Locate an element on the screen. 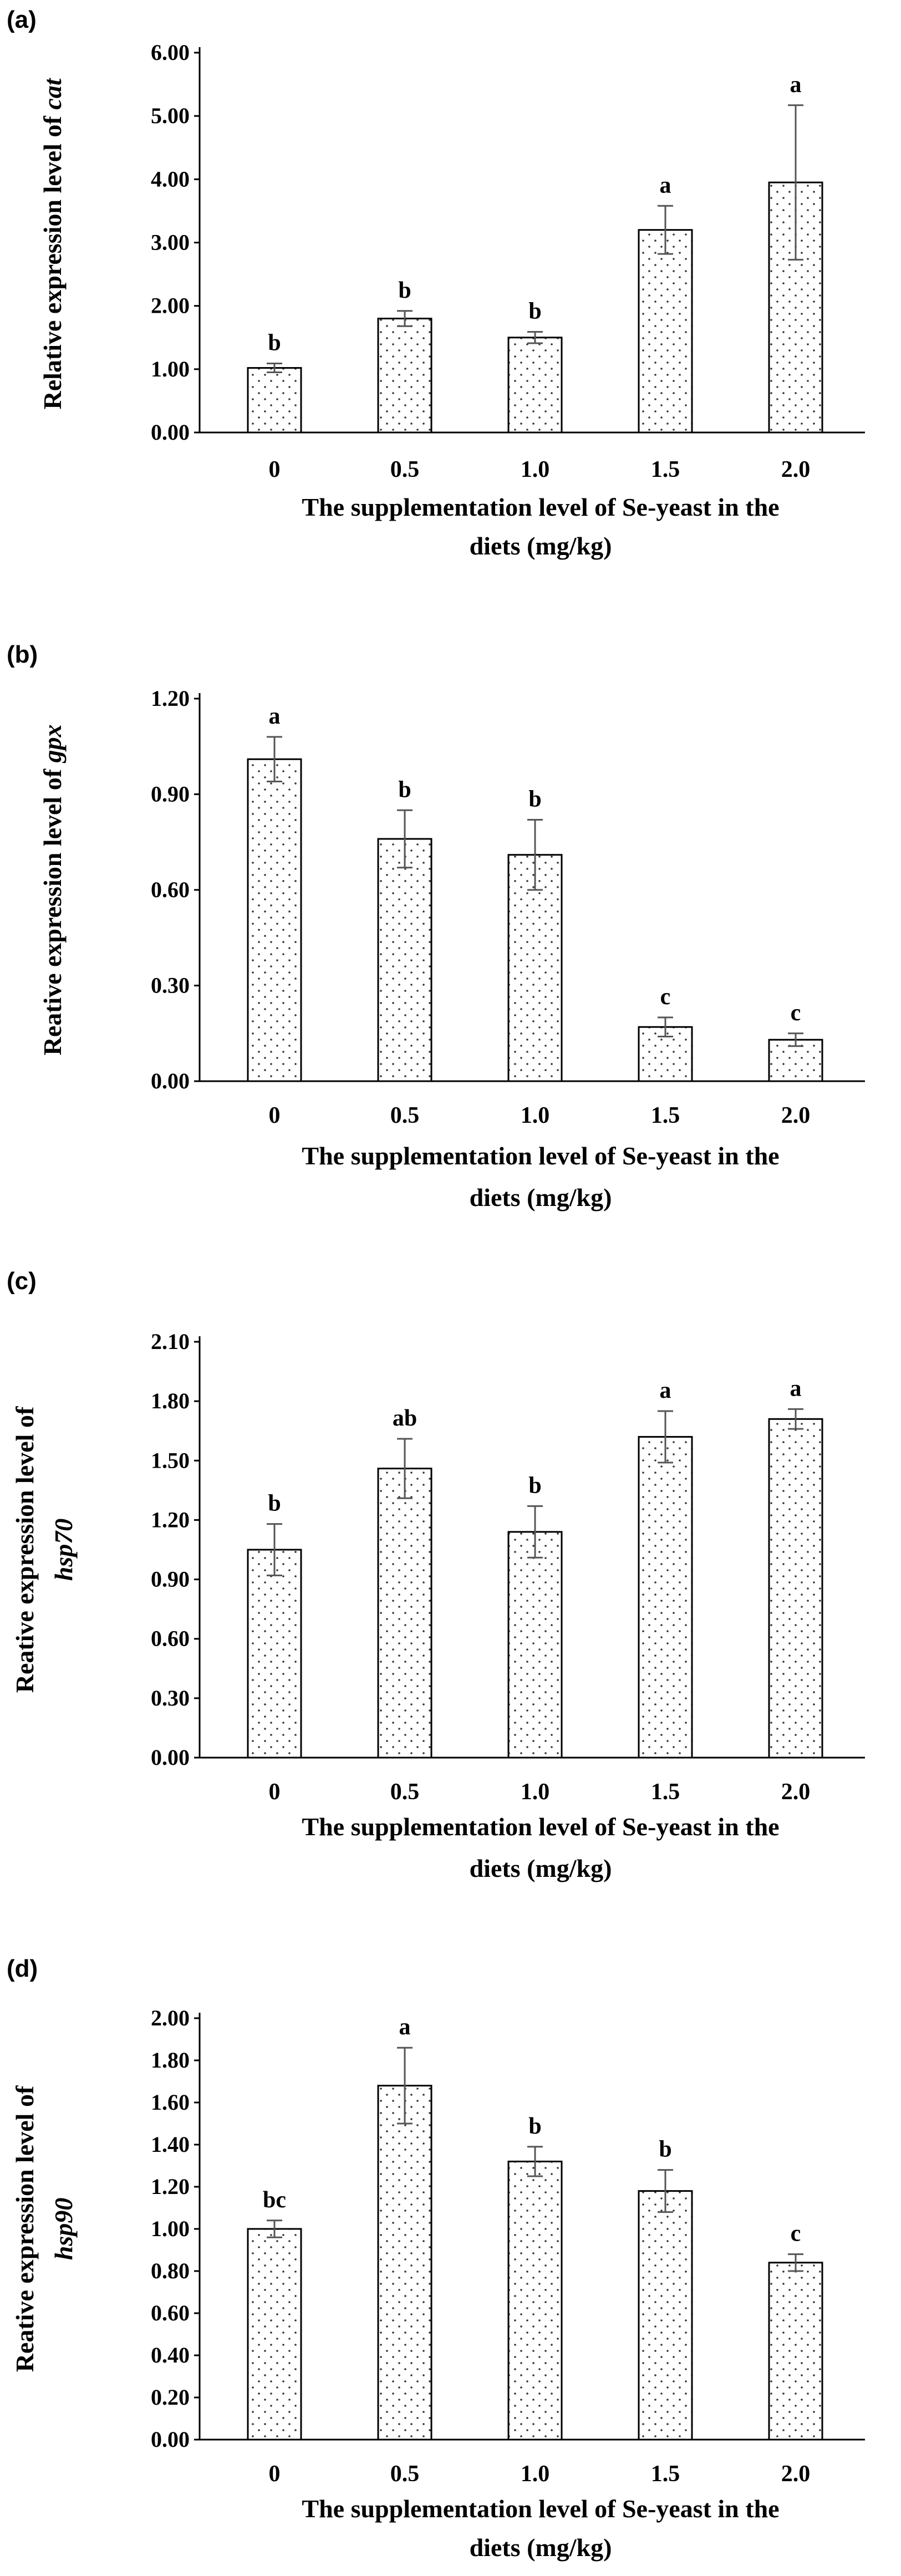  y-axis-title-main: Reative expression level of is located at coordinates (52, 909).